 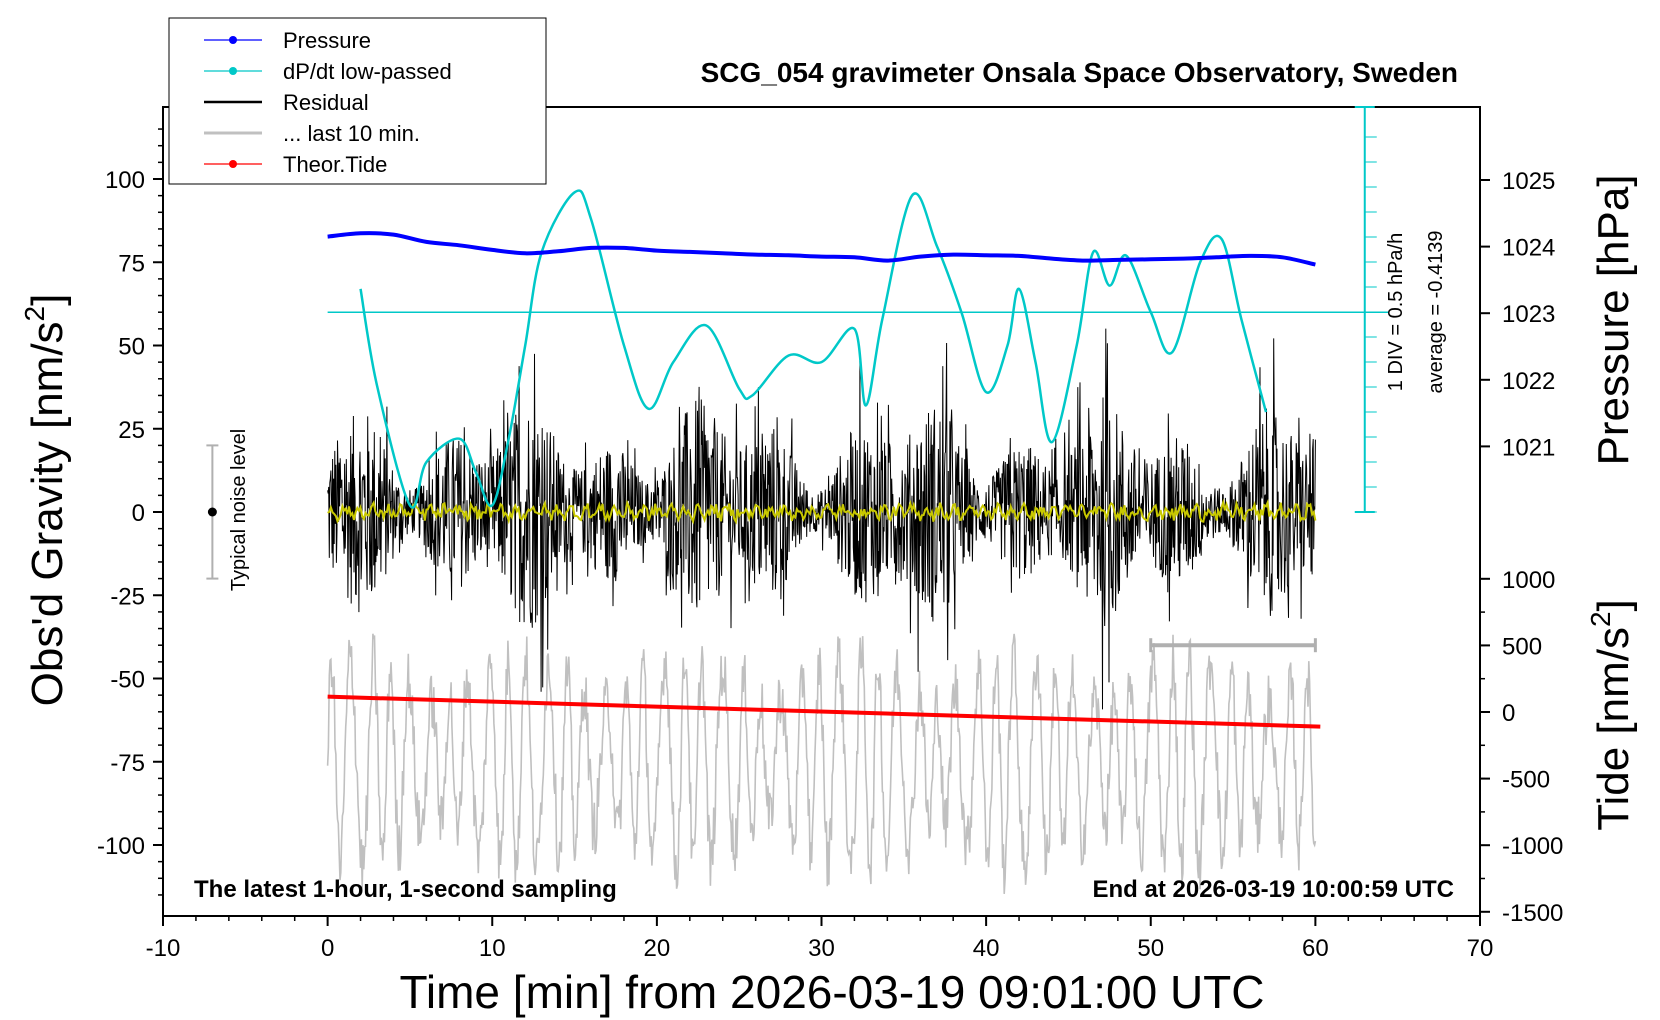 What do you see at coordinates (1150, 948) in the screenshot?
I see `x-tick-label: 50` at bounding box center [1150, 948].